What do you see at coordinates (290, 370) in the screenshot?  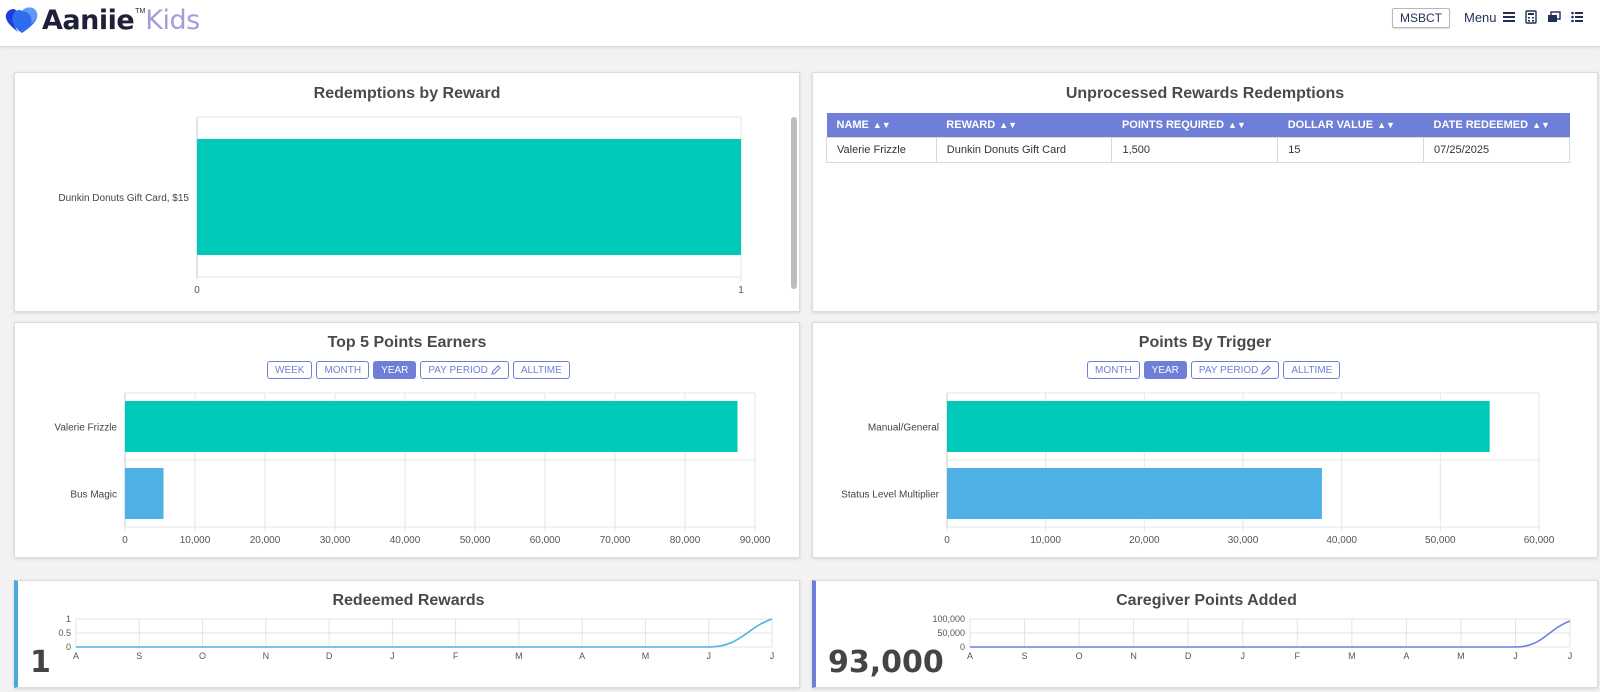 I see `filter-button-week: WEEK` at bounding box center [290, 370].